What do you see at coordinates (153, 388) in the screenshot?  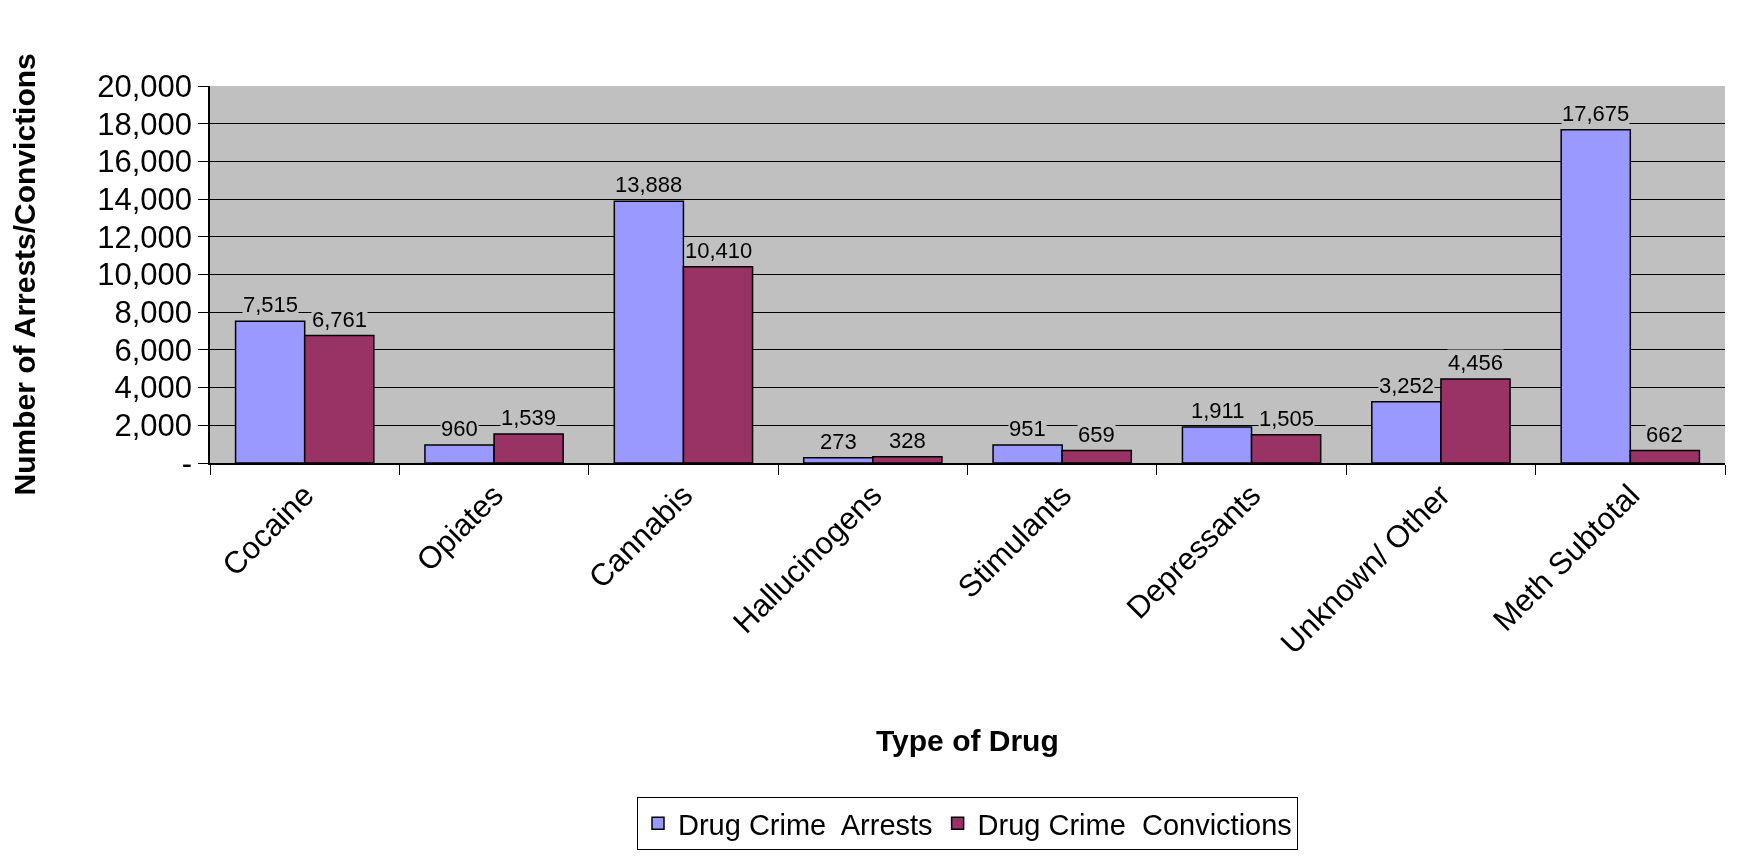 I see `y-tick-label: 4,000` at bounding box center [153, 388].